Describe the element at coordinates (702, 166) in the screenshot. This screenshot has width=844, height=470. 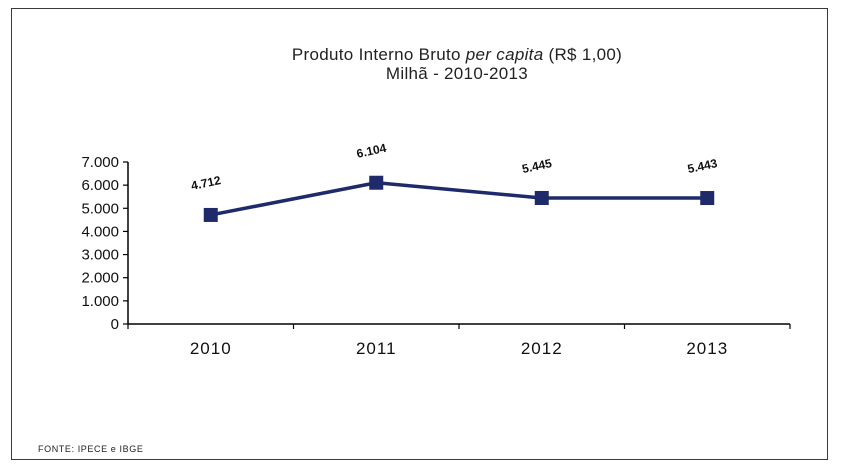
I see `data-label: 5.443` at that location.